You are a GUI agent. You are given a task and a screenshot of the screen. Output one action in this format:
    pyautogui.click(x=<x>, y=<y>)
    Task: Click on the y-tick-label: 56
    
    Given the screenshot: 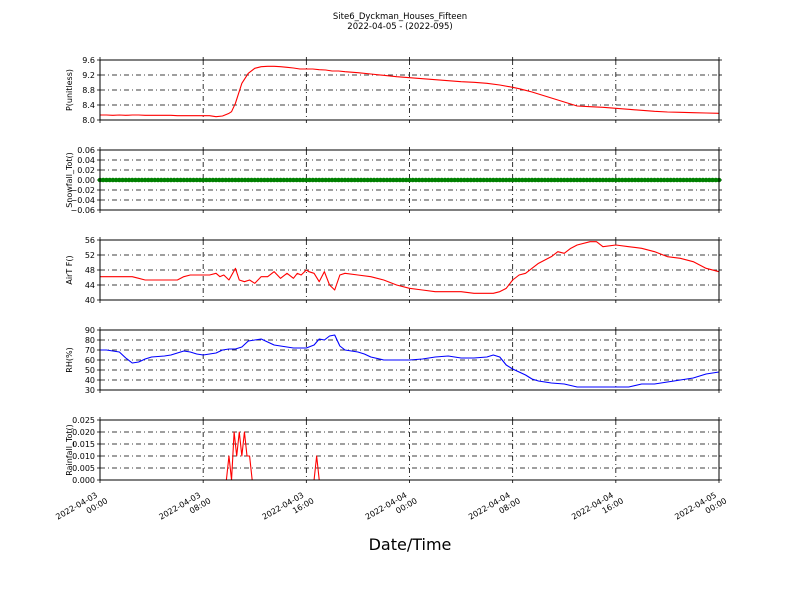 What is the action you would take?
    pyautogui.click(x=90, y=240)
    